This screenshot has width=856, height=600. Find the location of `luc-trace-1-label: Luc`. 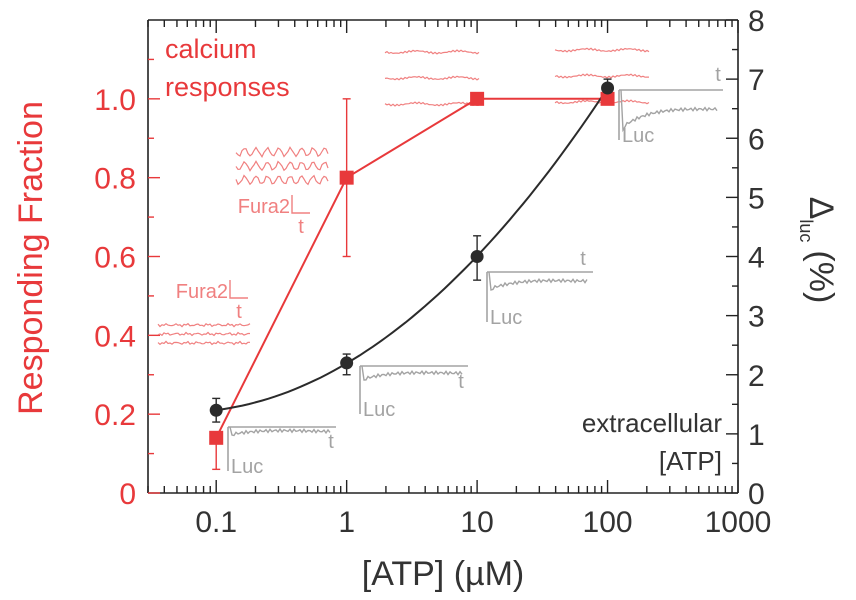

luc-trace-1-label: Luc is located at coordinates (247, 467).